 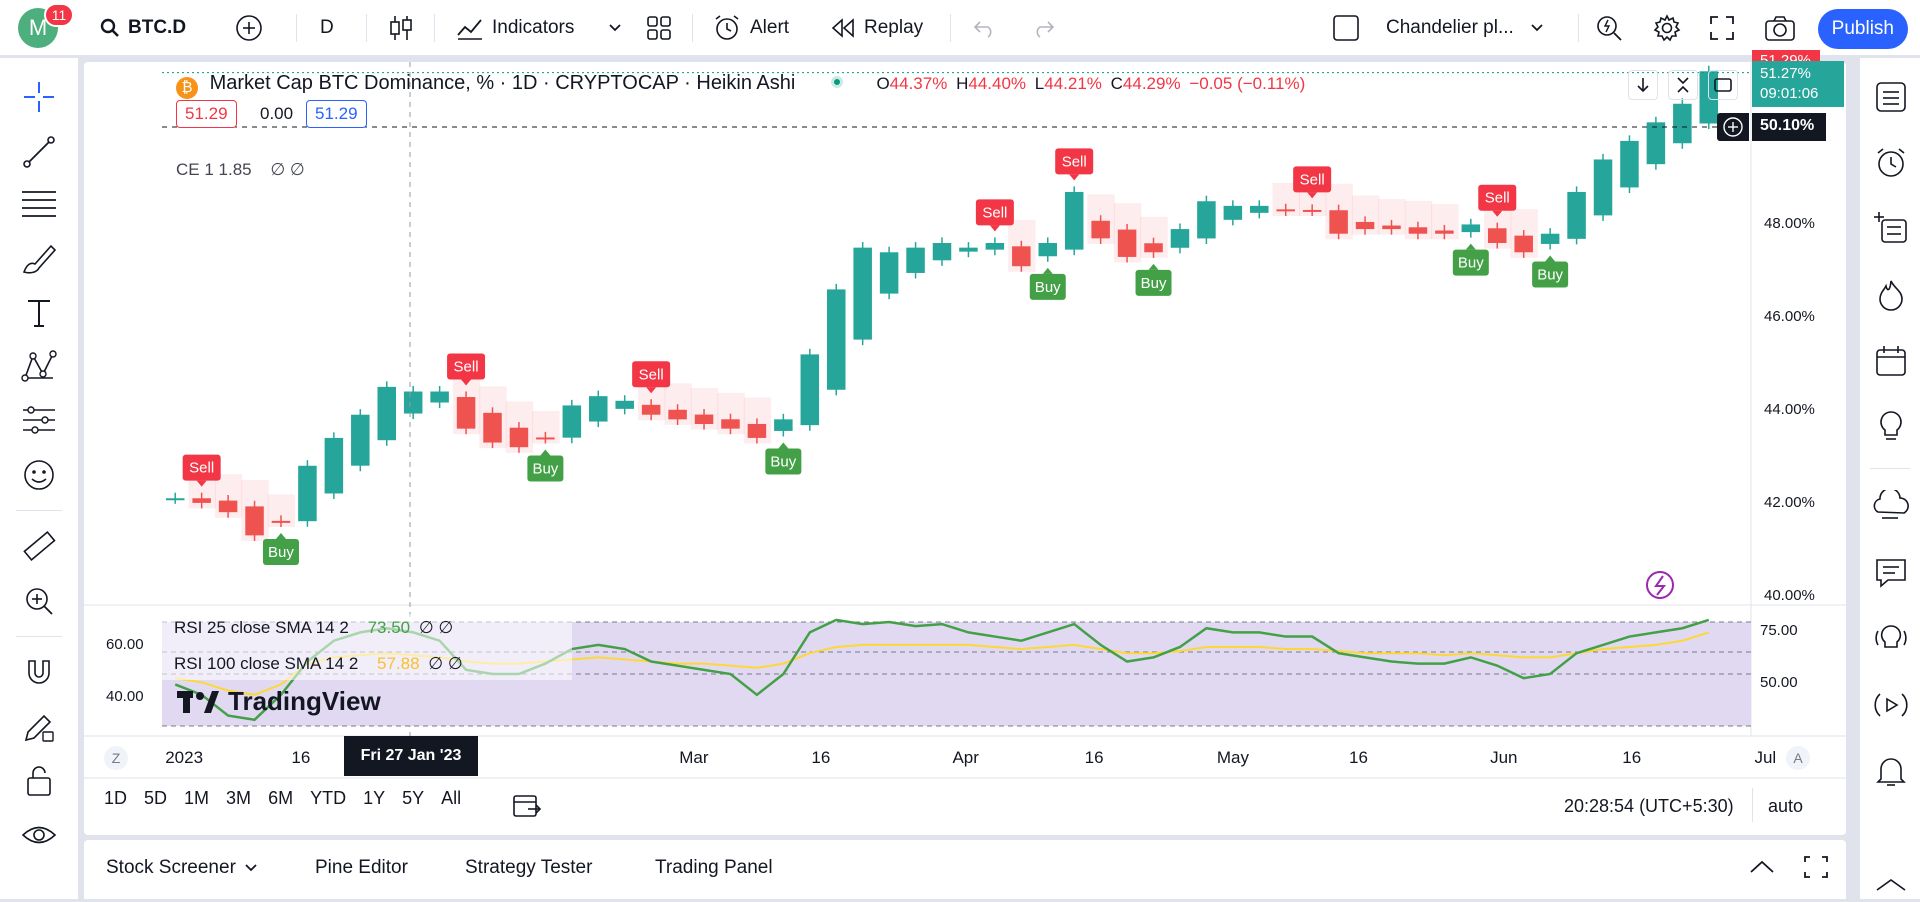 What do you see at coordinates (1891, 639) in the screenshot?
I see `help-button` at bounding box center [1891, 639].